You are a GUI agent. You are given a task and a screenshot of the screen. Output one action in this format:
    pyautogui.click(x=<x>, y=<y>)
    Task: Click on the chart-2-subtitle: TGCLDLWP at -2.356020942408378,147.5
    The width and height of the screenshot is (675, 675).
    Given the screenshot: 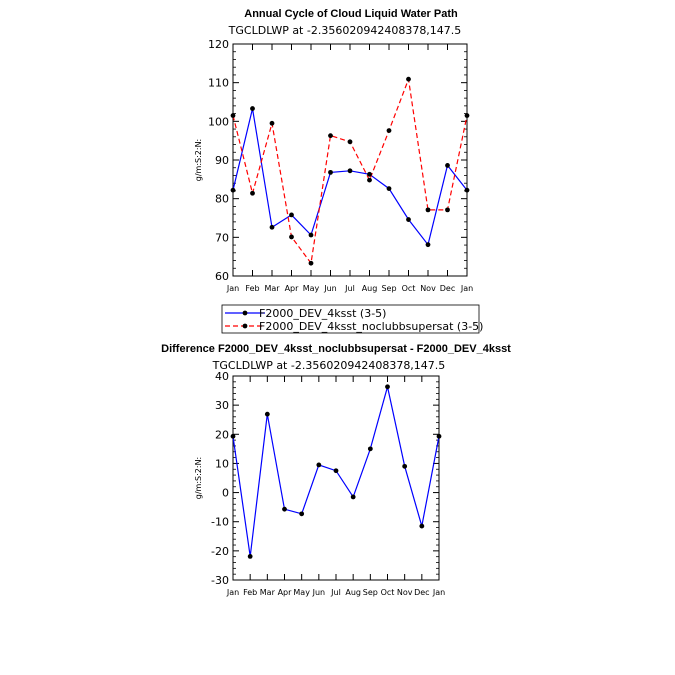 What is the action you would take?
    pyautogui.click(x=329, y=365)
    